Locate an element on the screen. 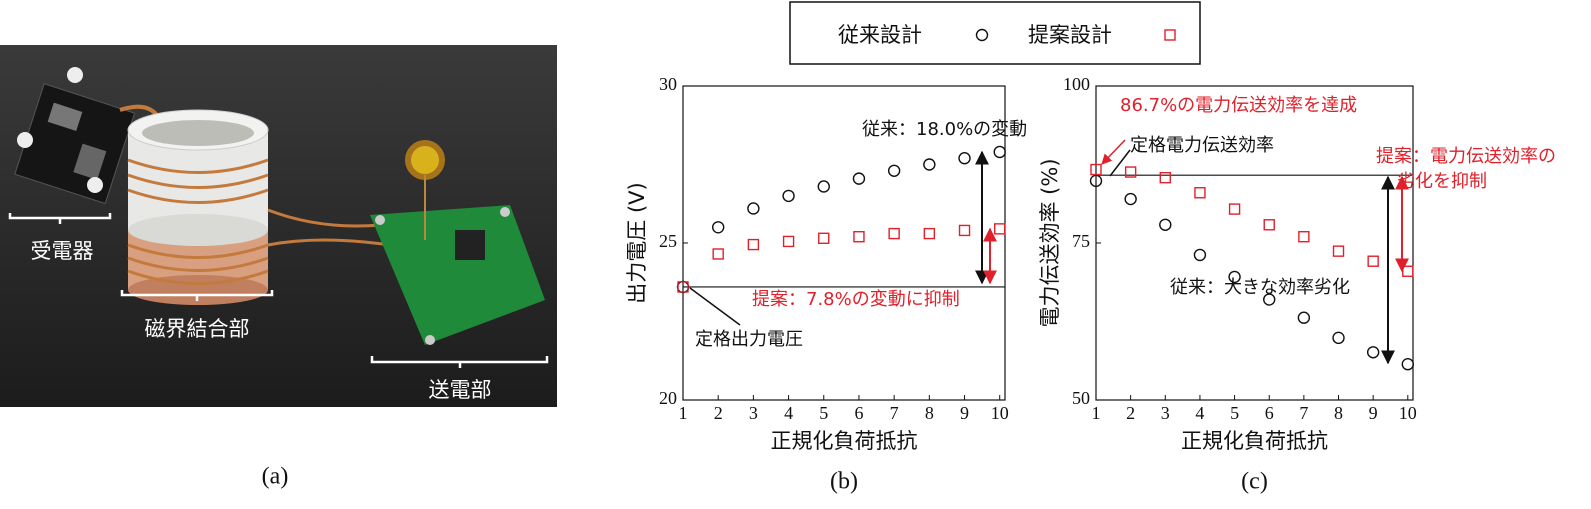 Image resolution: width=1591 pixels, height=509 pixels. annotation: 提案：7.8%の変動に抑制 is located at coordinates (856, 299).